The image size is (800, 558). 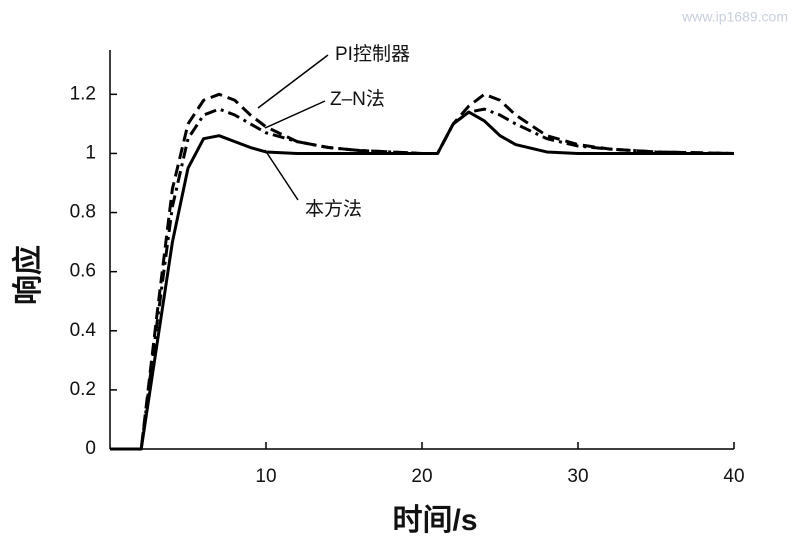 What do you see at coordinates (357, 99) in the screenshot?
I see `annotation: Z–N法` at bounding box center [357, 99].